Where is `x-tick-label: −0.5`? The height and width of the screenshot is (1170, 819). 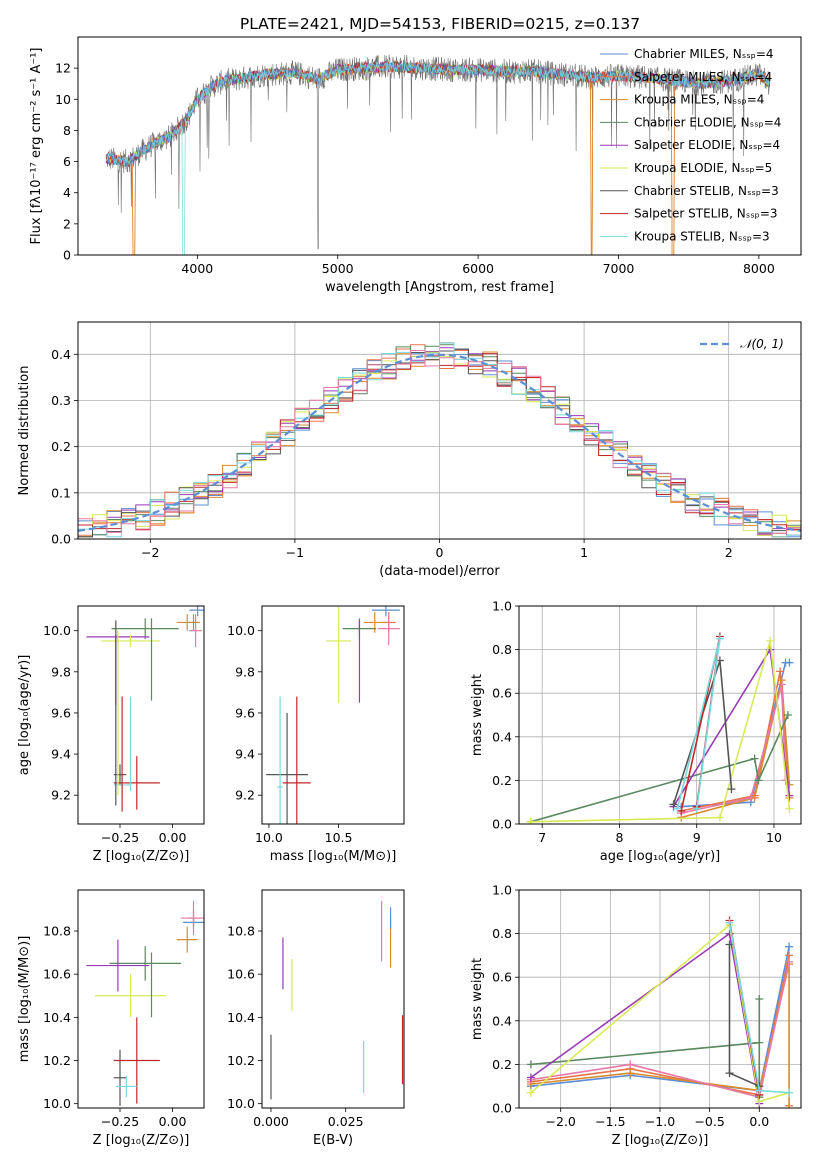
x-tick-label: −0.5 is located at coordinates (709, 1121).